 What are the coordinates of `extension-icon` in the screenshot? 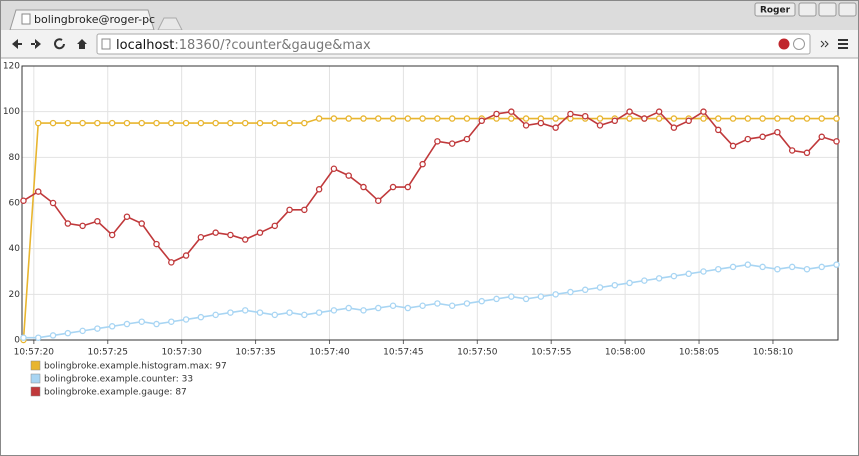 It's located at (784, 44).